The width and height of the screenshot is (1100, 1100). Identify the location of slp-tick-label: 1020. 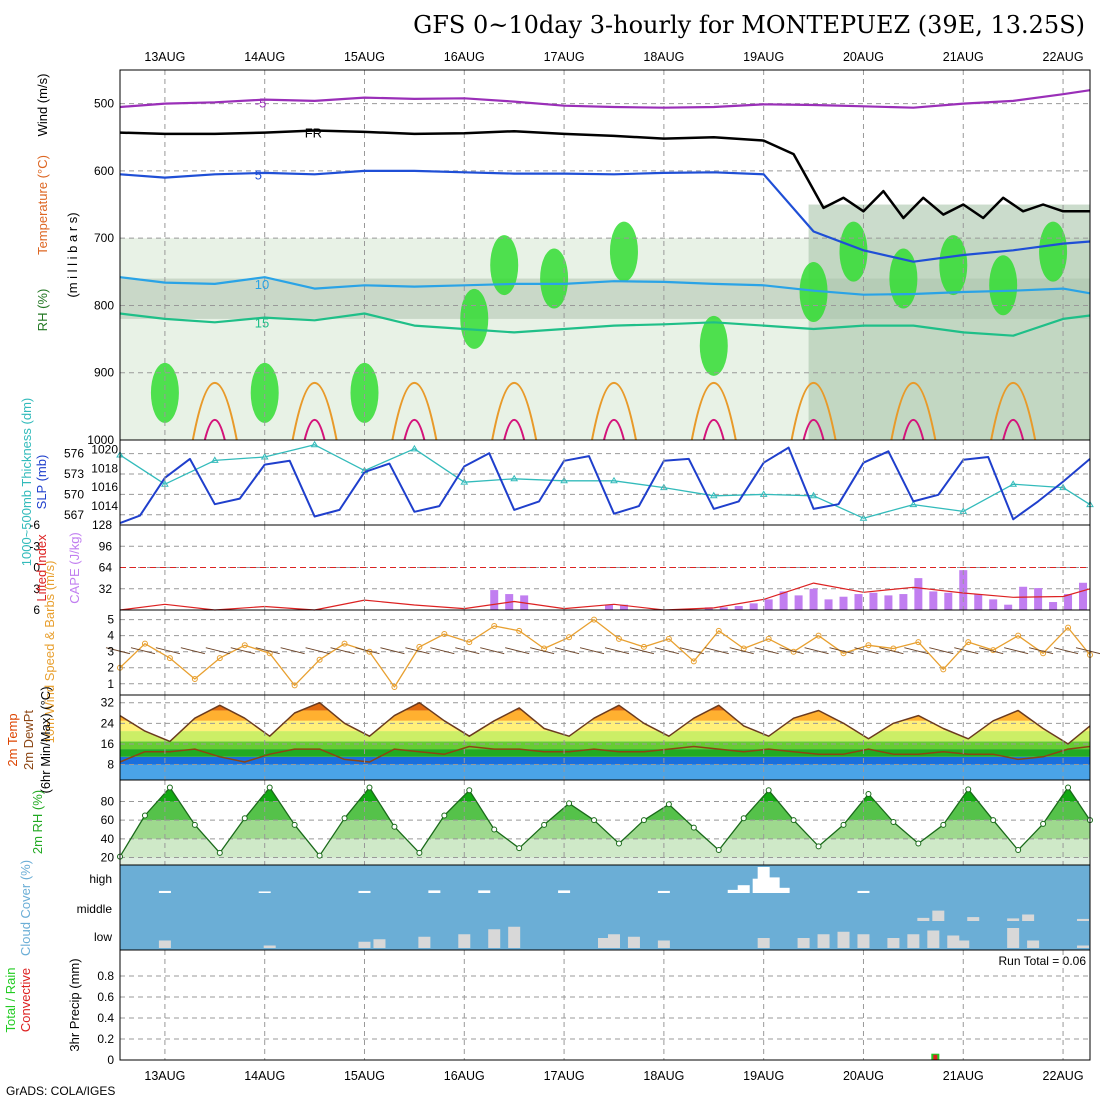
(104, 449).